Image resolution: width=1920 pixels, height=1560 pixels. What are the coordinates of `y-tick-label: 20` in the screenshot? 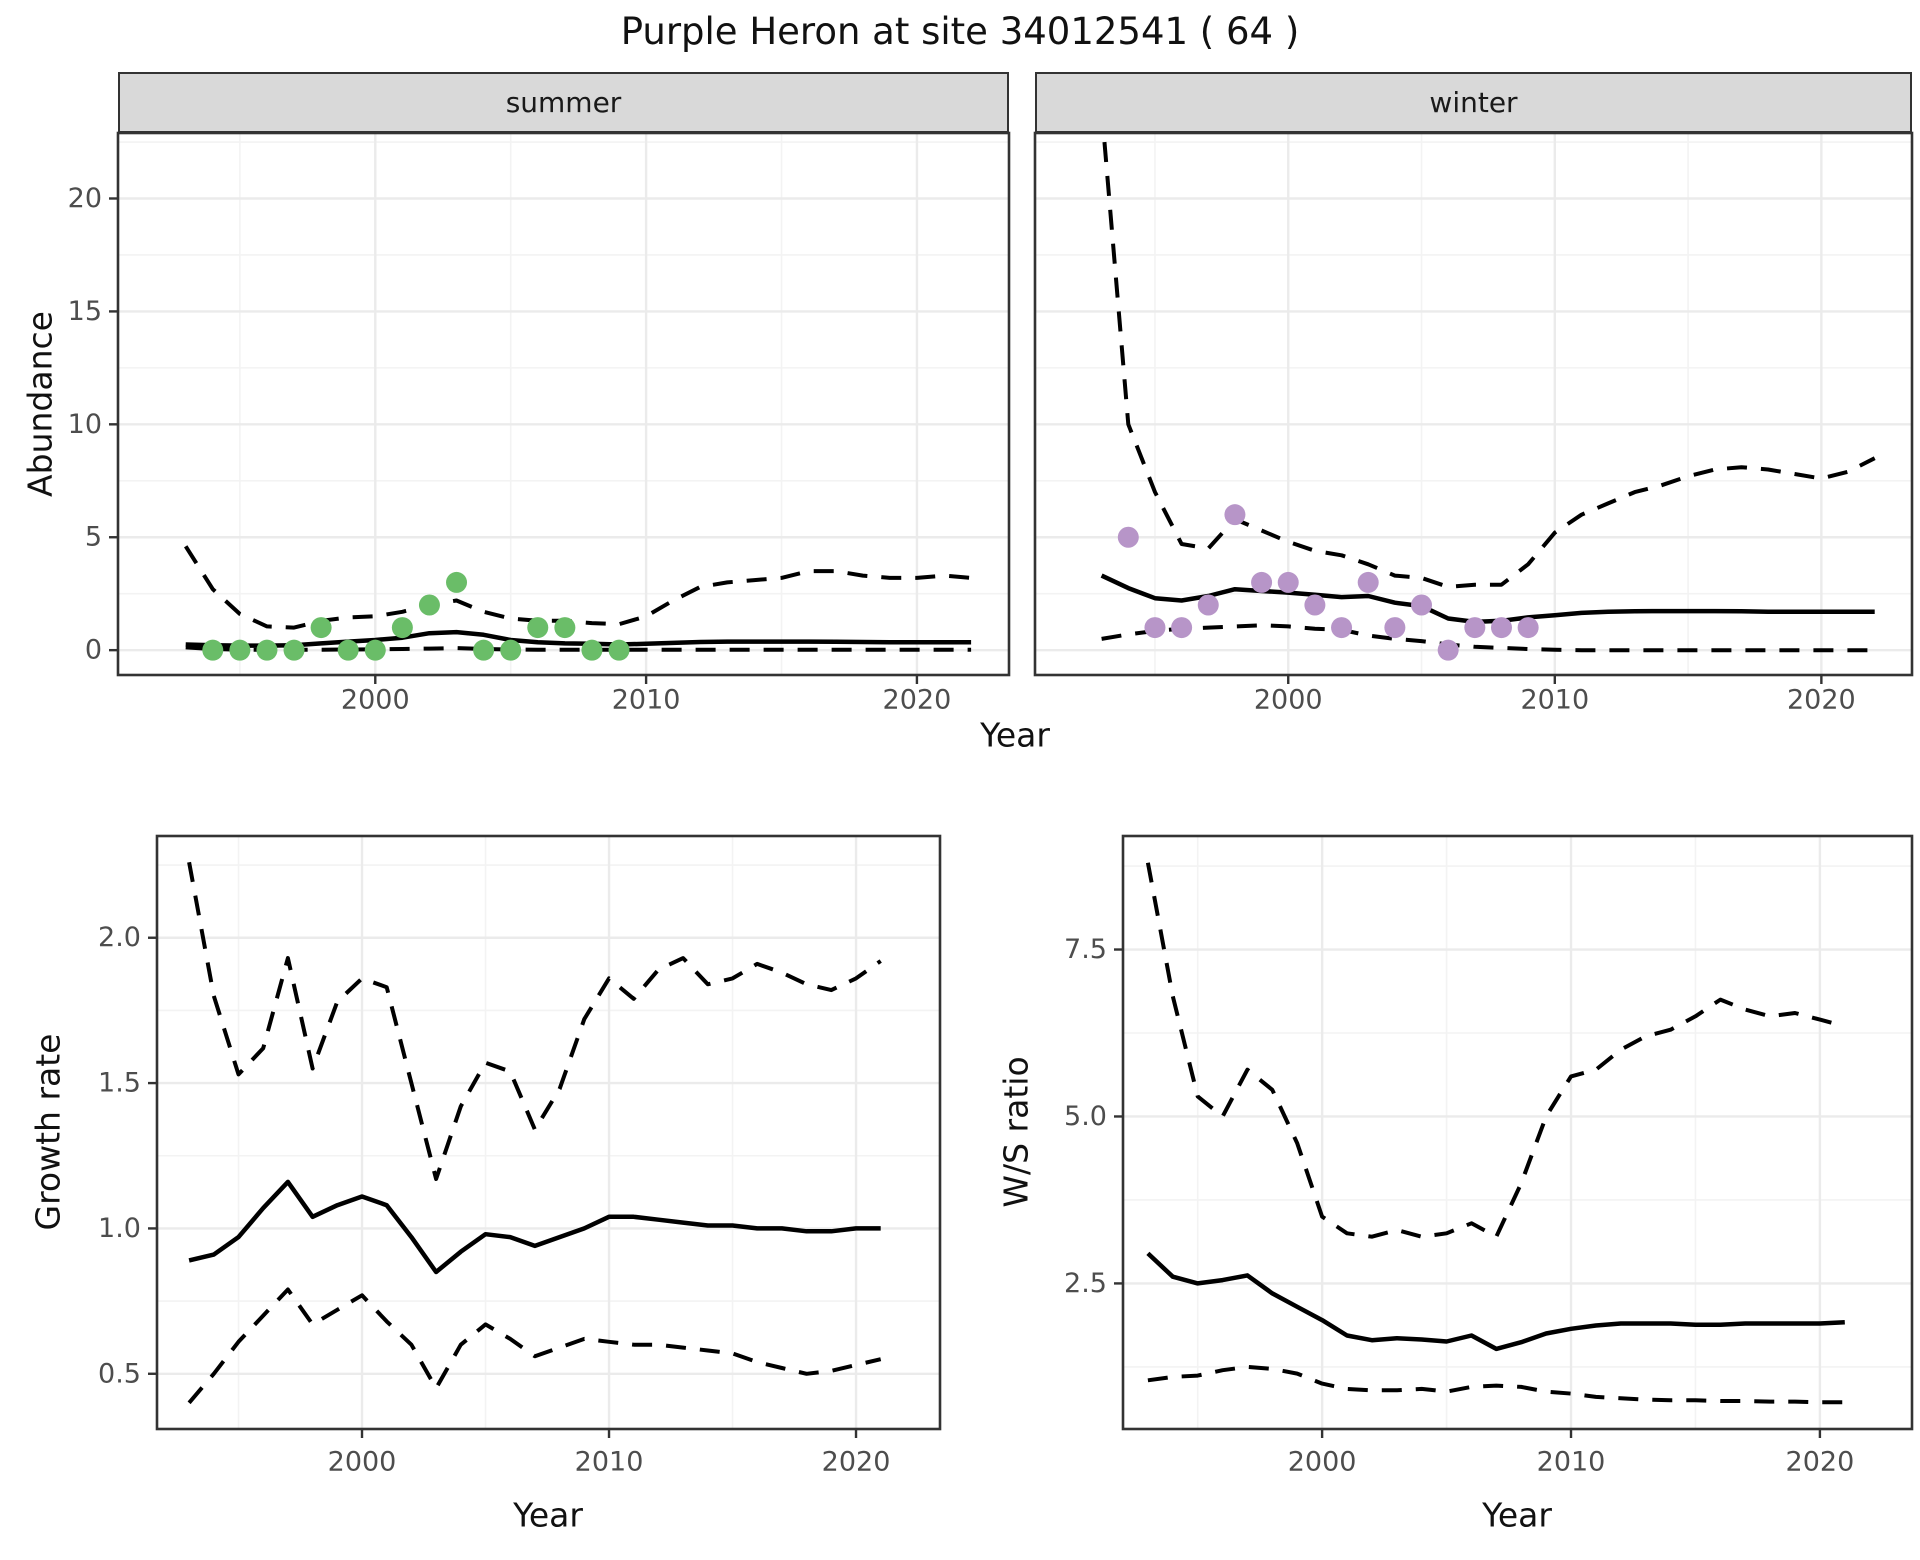 It's located at (85, 198).